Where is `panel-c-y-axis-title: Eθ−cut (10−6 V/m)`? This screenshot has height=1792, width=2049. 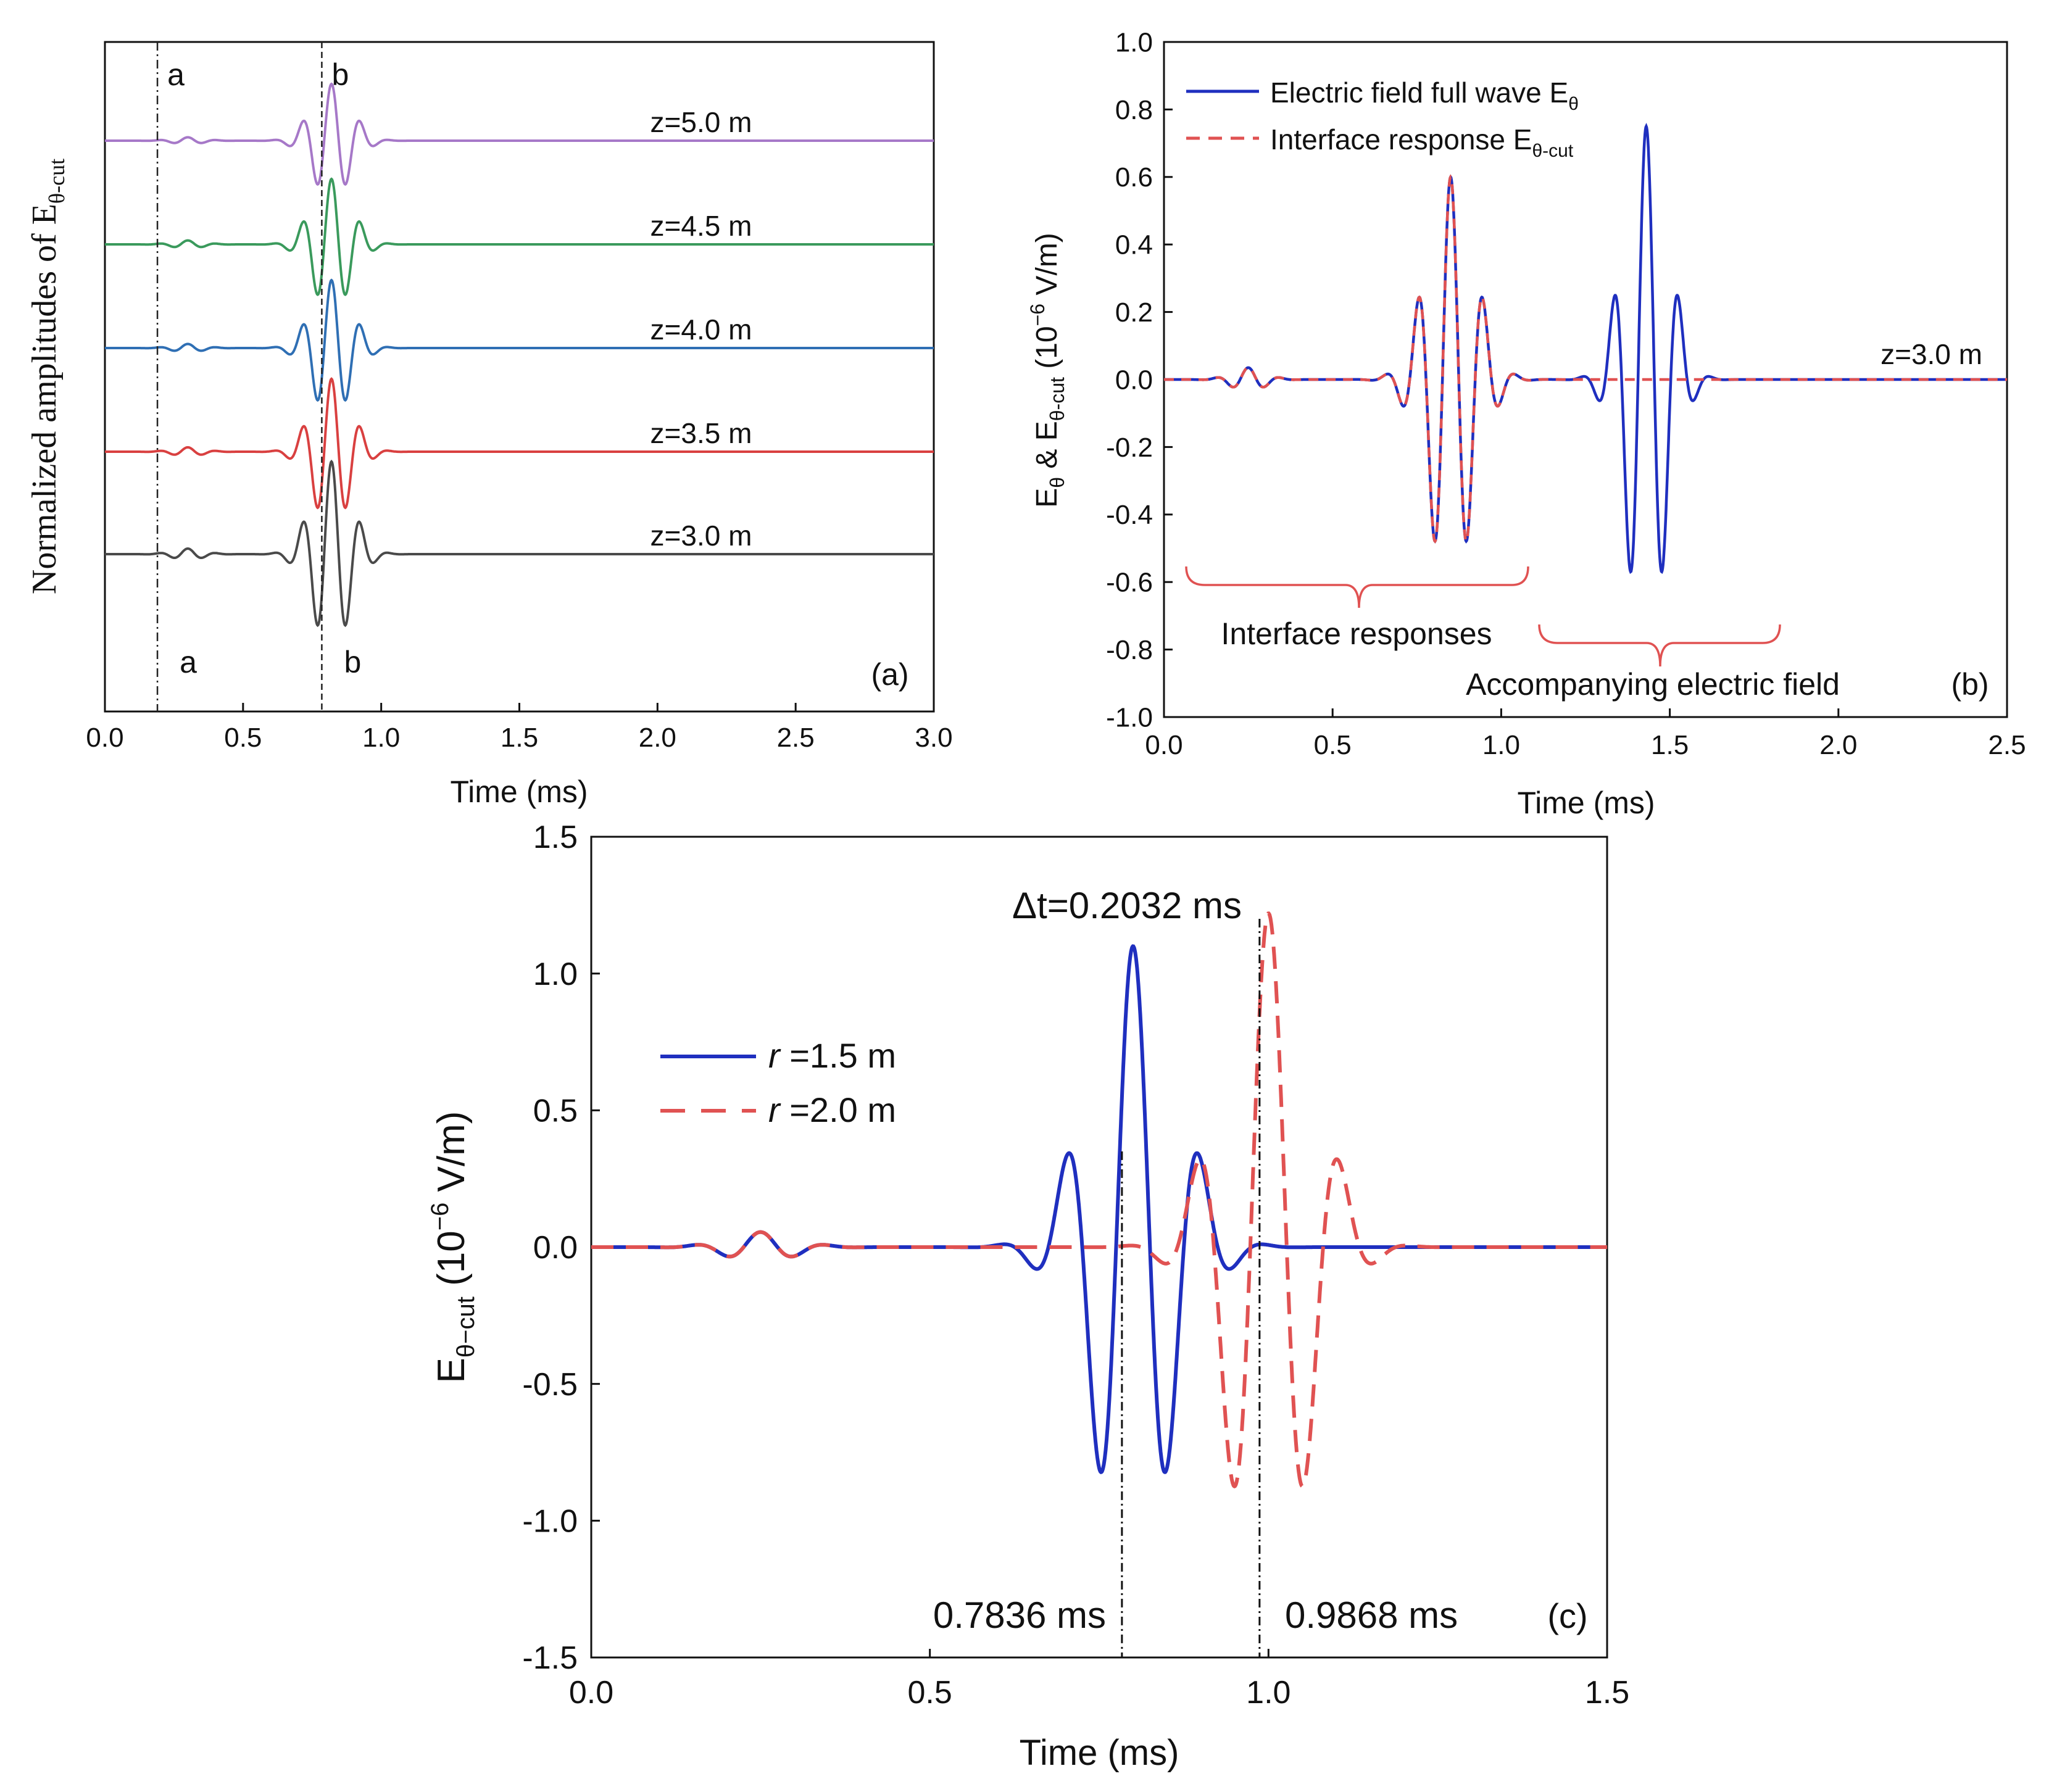
panel-c-y-axis-title: Eθ−cut (10−6 V/m) is located at coordinates (453, 1247).